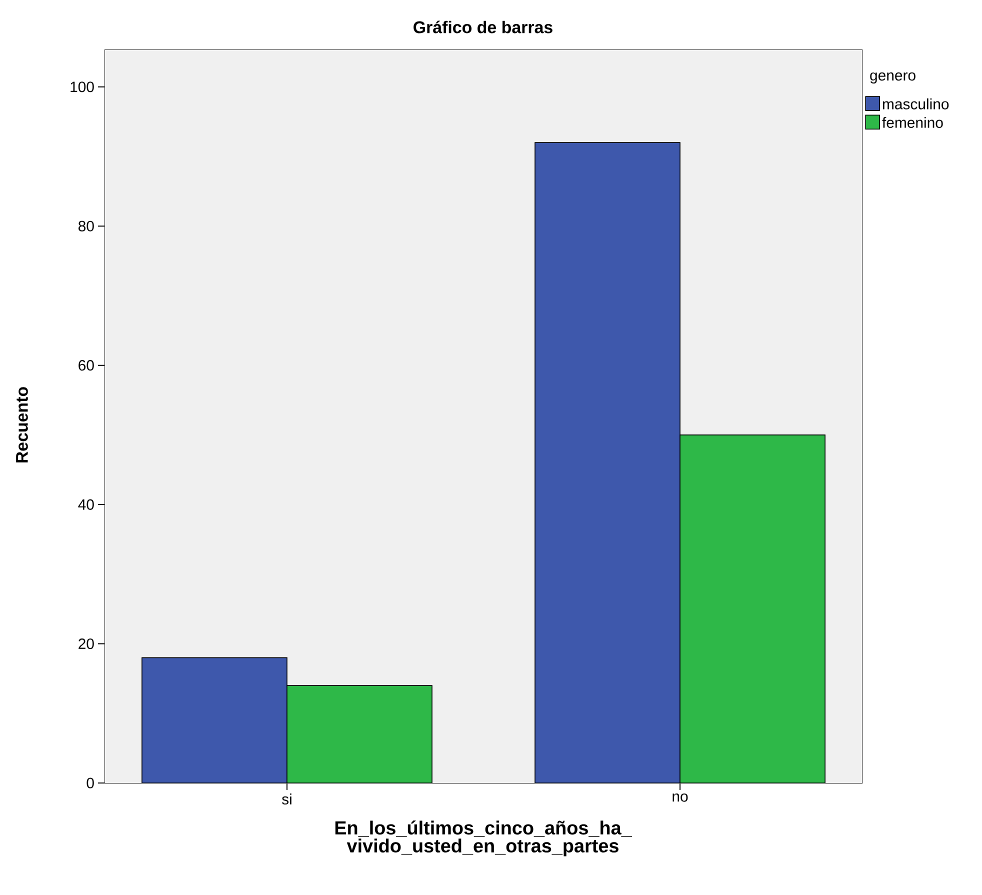 This screenshot has height=895, width=982. What do you see at coordinates (22, 424) in the screenshot?
I see `y-axis-title: Recuento` at bounding box center [22, 424].